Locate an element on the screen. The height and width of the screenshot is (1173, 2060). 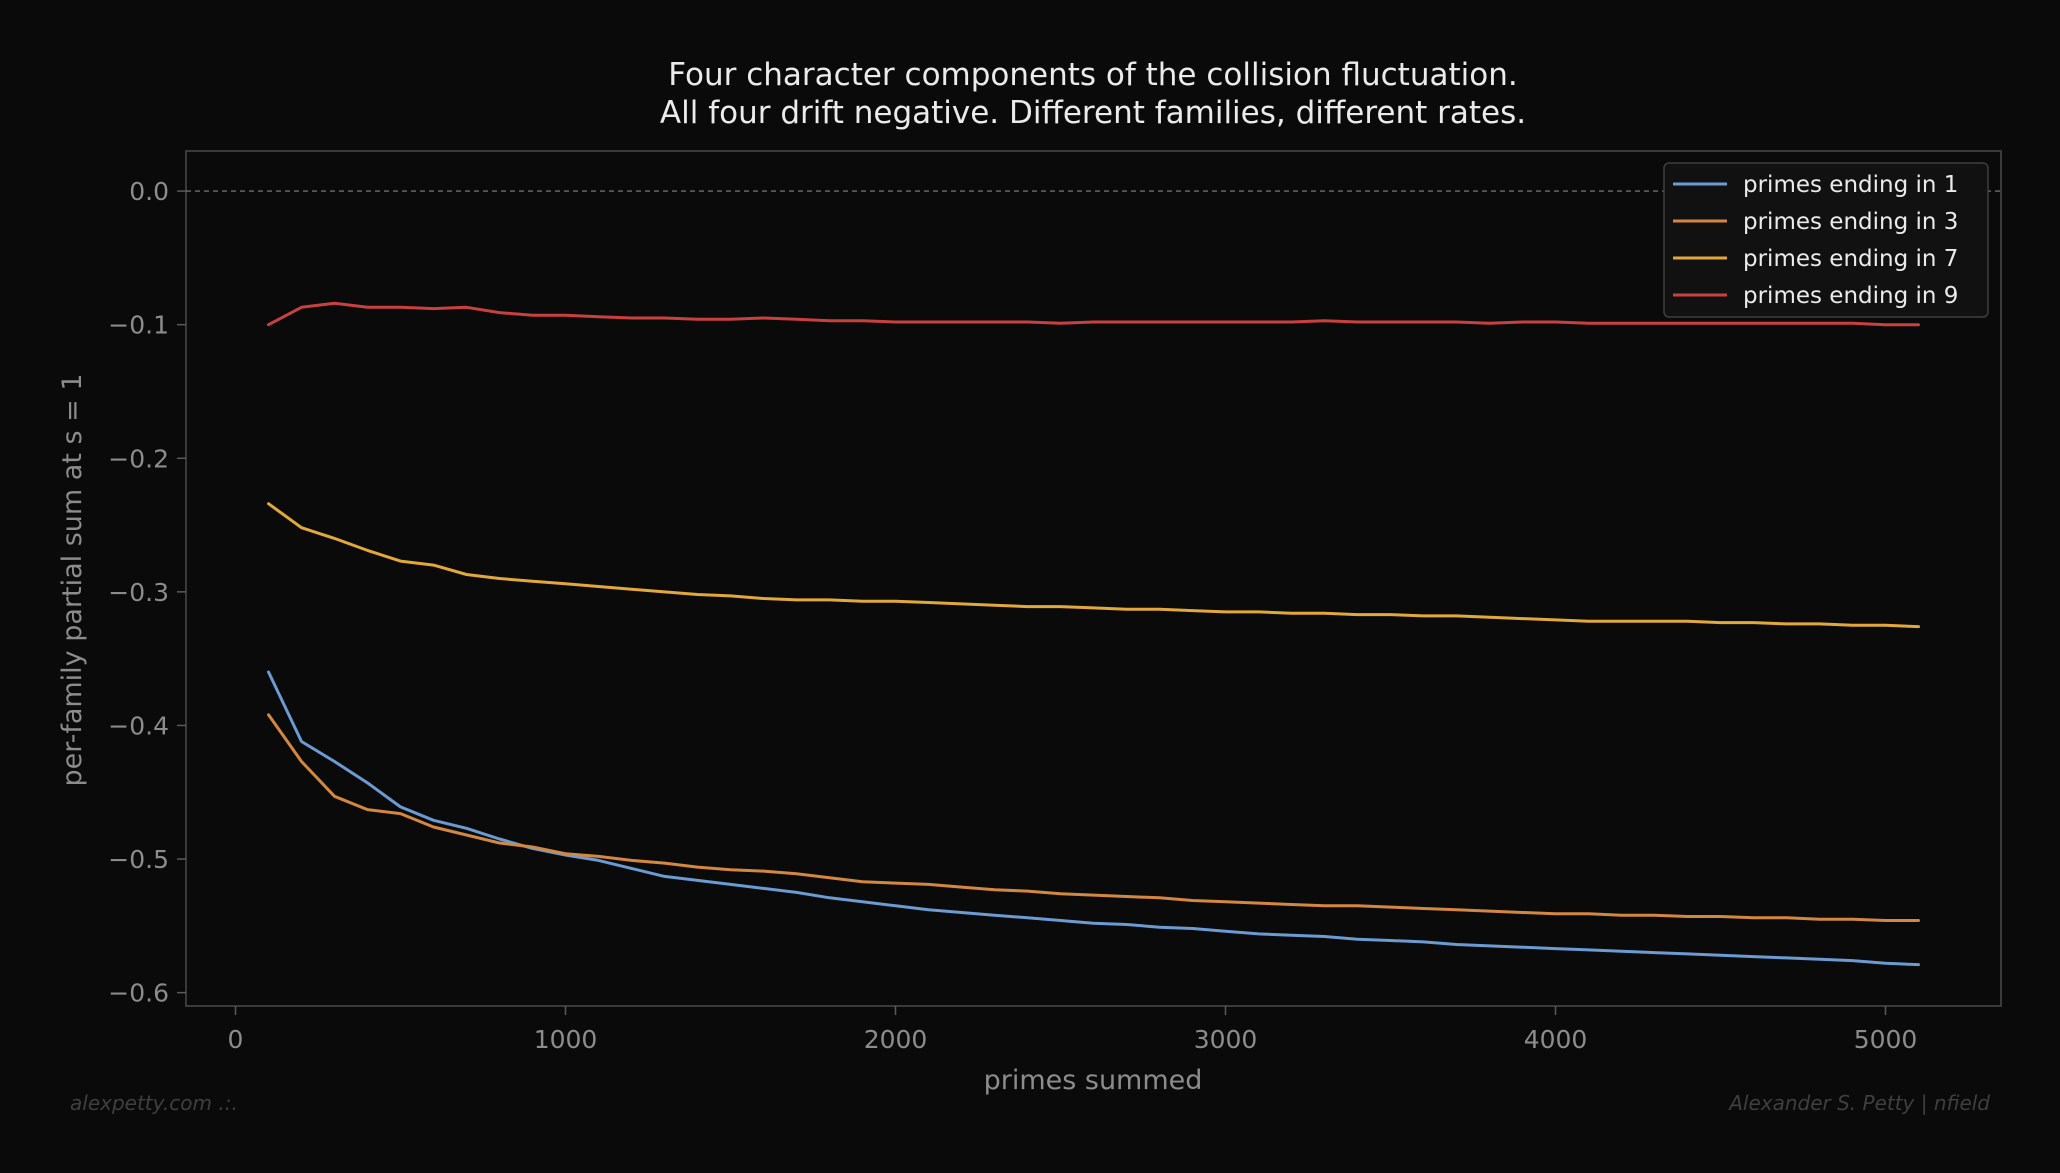
x-tick-label: 2000 is located at coordinates (896, 1039).